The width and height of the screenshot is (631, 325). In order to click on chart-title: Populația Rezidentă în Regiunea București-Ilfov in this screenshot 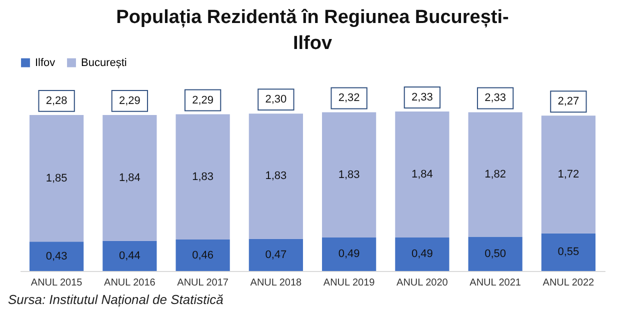, I will do `click(312, 30)`.